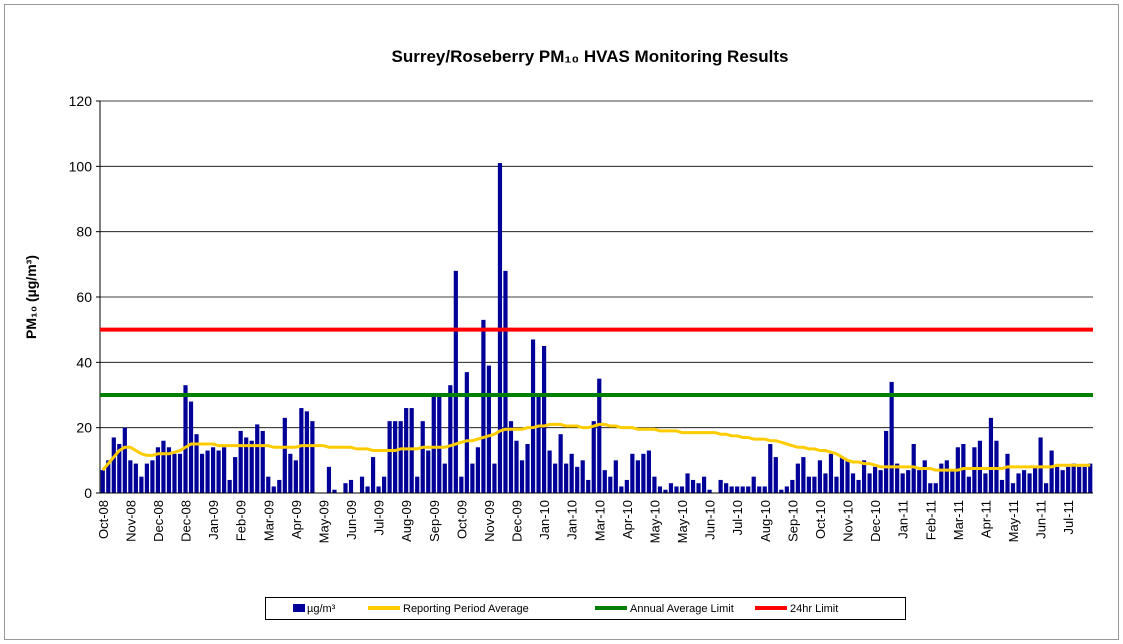  What do you see at coordinates (321, 609) in the screenshot?
I see `legend-label: µg/m³` at bounding box center [321, 609].